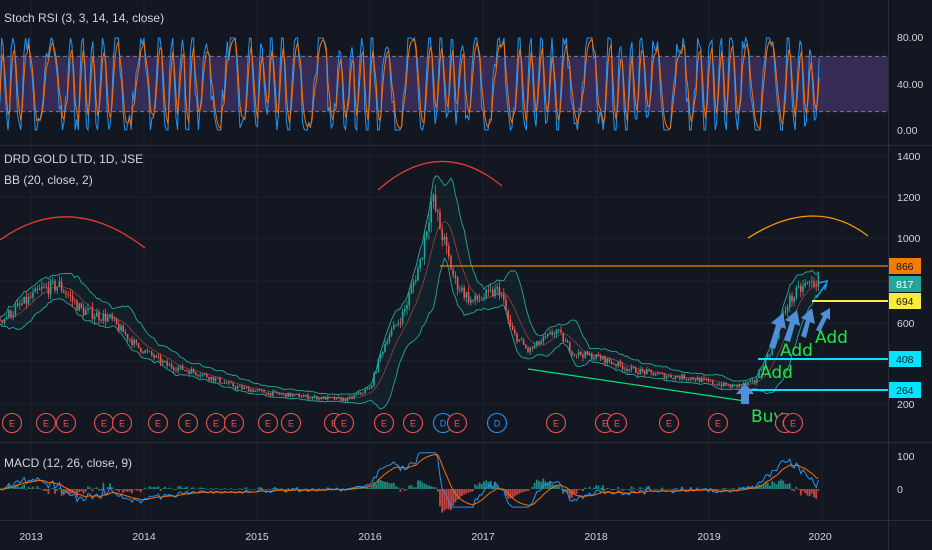 Image resolution: width=932 pixels, height=550 pixels. Describe the element at coordinates (413, 423) in the screenshot. I see `event-marker-14: E` at that location.